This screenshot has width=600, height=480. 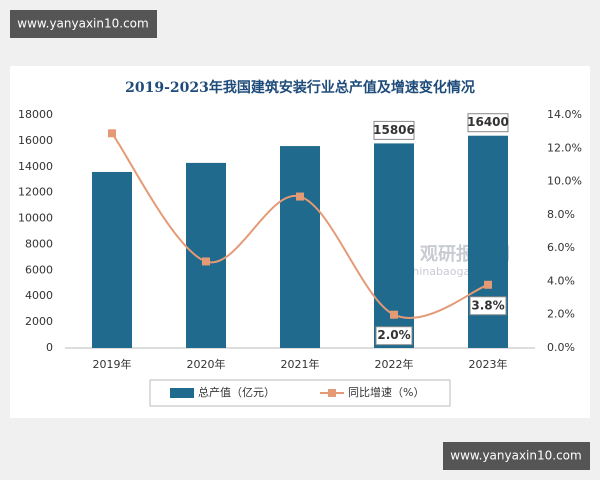 I want to click on y-tick-label: 12000, so click(x=35, y=192).